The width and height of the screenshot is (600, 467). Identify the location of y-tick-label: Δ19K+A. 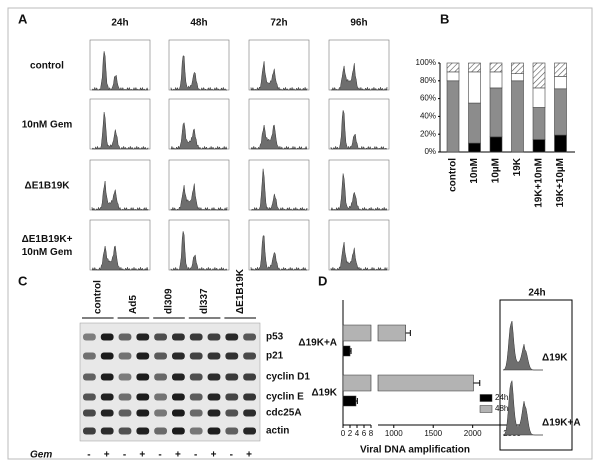
(317, 343).